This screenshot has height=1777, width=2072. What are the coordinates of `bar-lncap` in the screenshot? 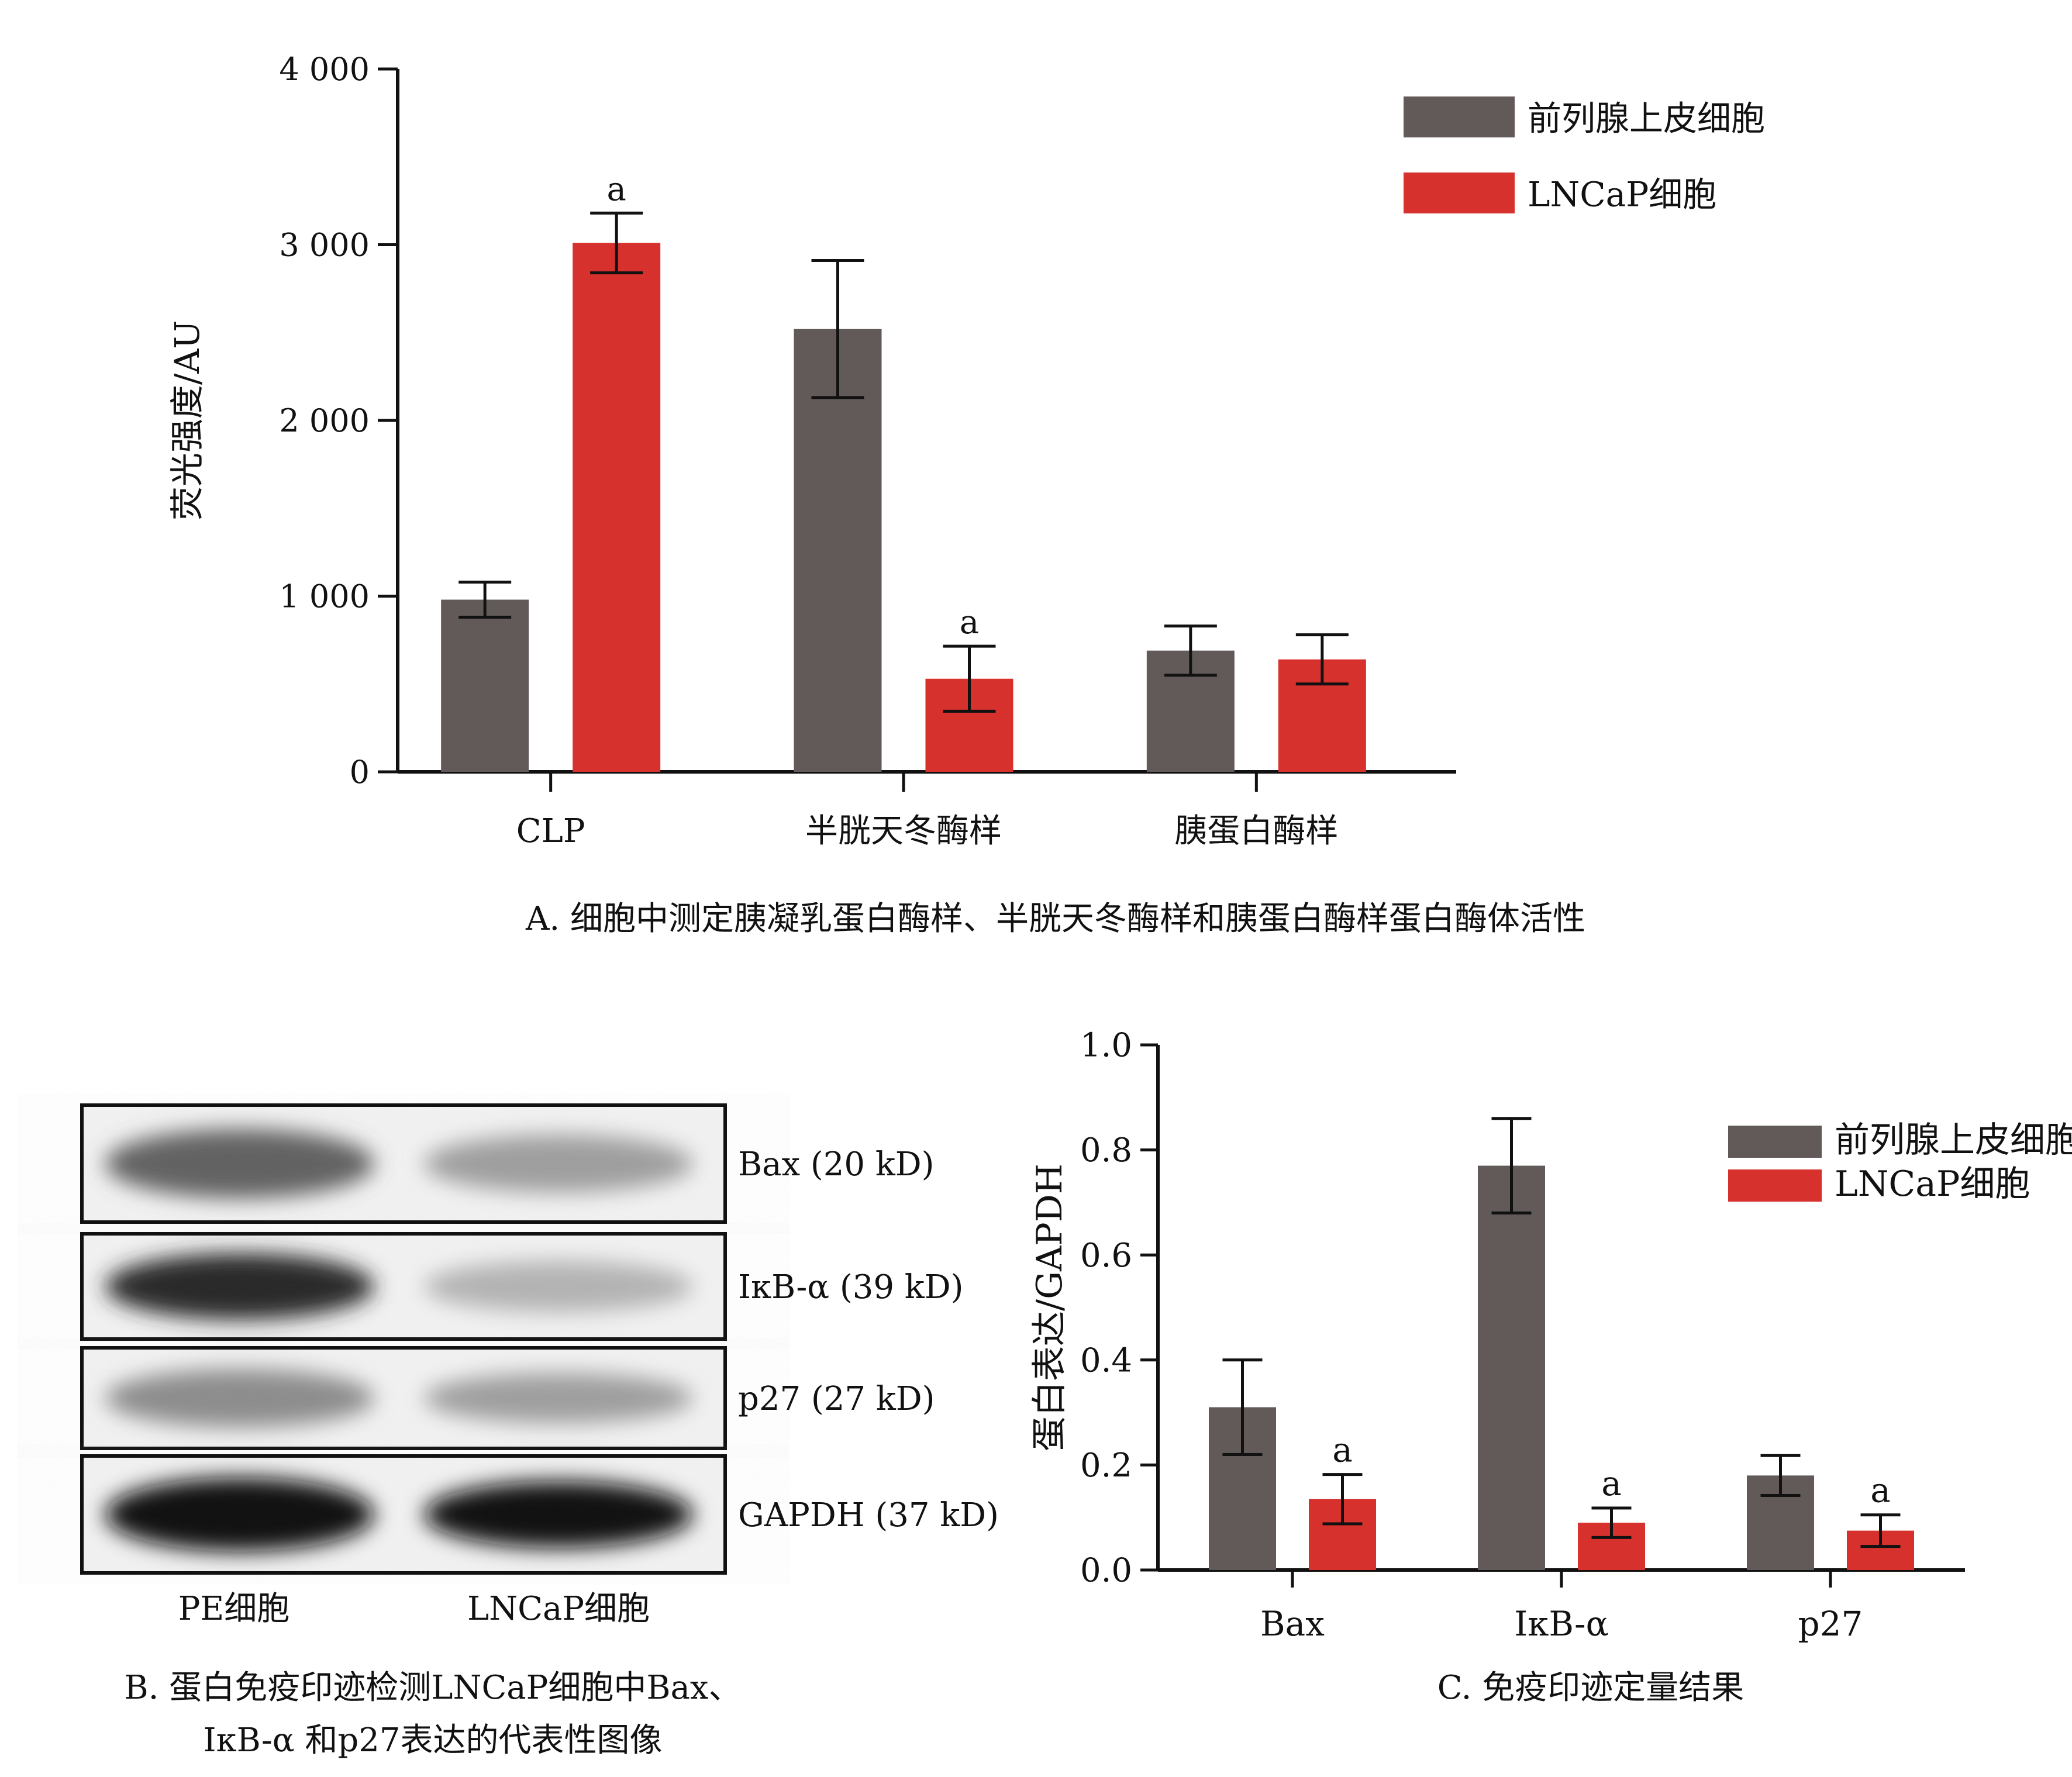 It's located at (617, 508).